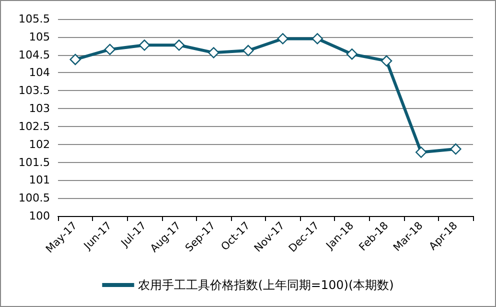  What do you see at coordinates (39, 180) in the screenshot?
I see `y-tick-label: 101` at bounding box center [39, 180].